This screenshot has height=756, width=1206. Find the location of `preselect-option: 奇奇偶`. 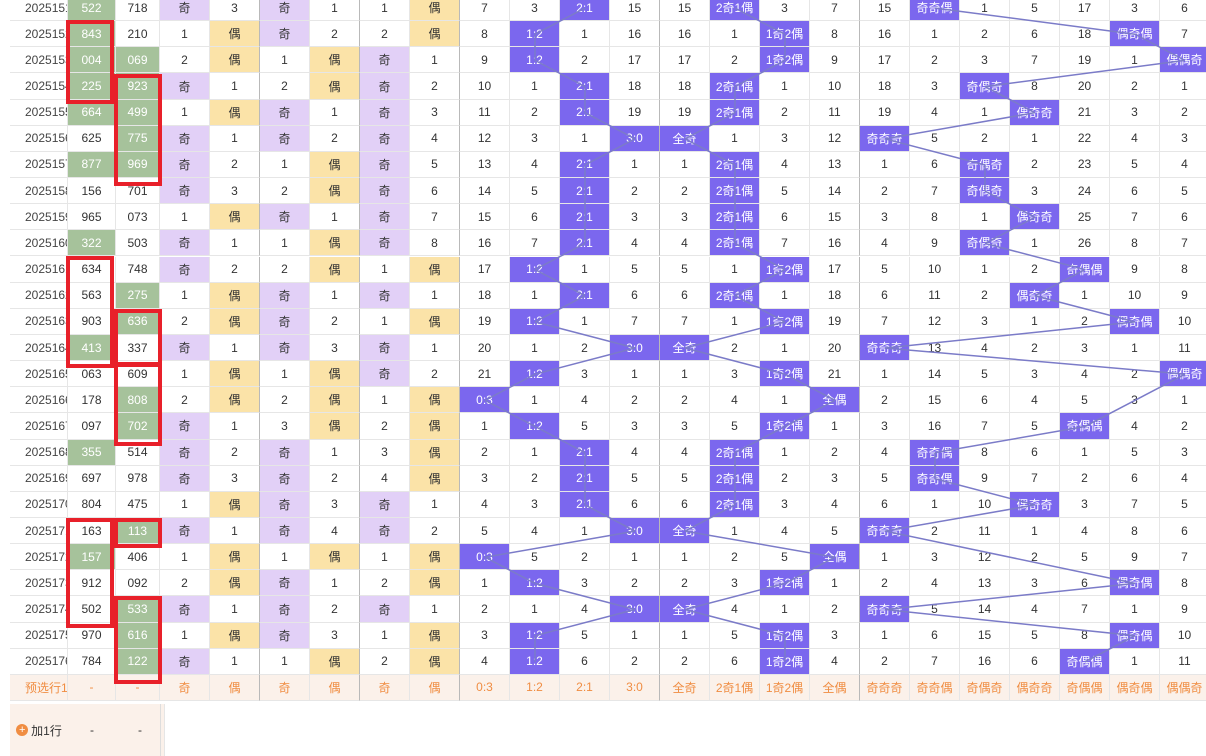

preselect-option: 奇奇偶 is located at coordinates (935, 688).